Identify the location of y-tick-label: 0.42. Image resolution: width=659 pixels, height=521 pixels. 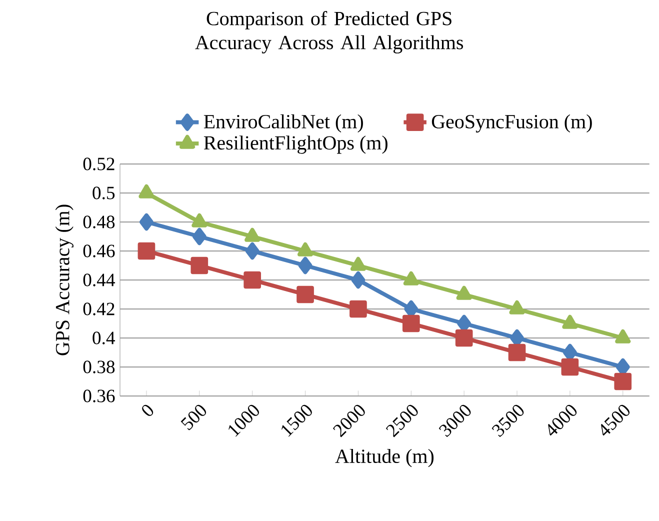
(98, 309).